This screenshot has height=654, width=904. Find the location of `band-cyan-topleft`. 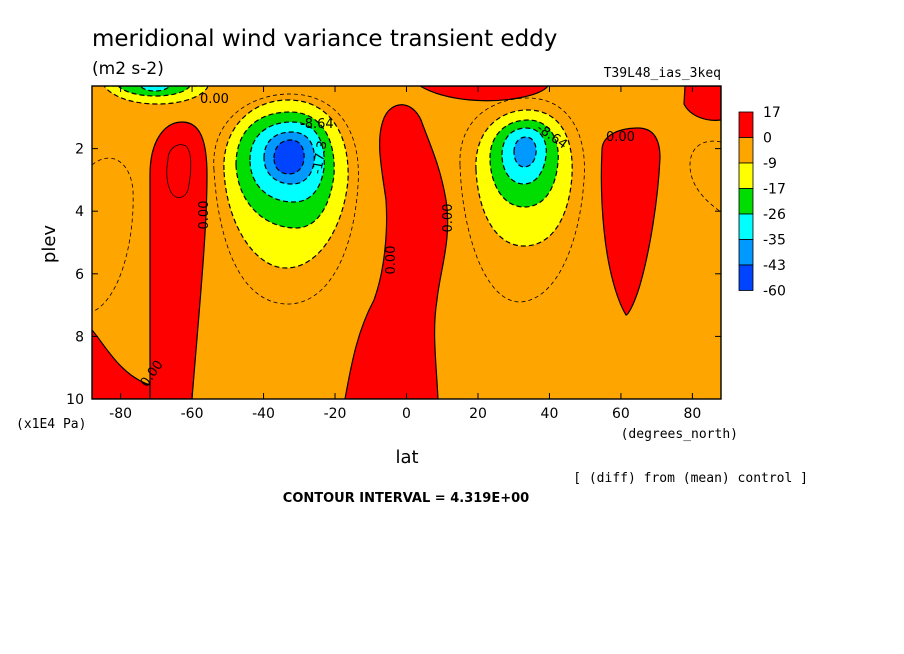

band-cyan-topleft is located at coordinates (155, 89).